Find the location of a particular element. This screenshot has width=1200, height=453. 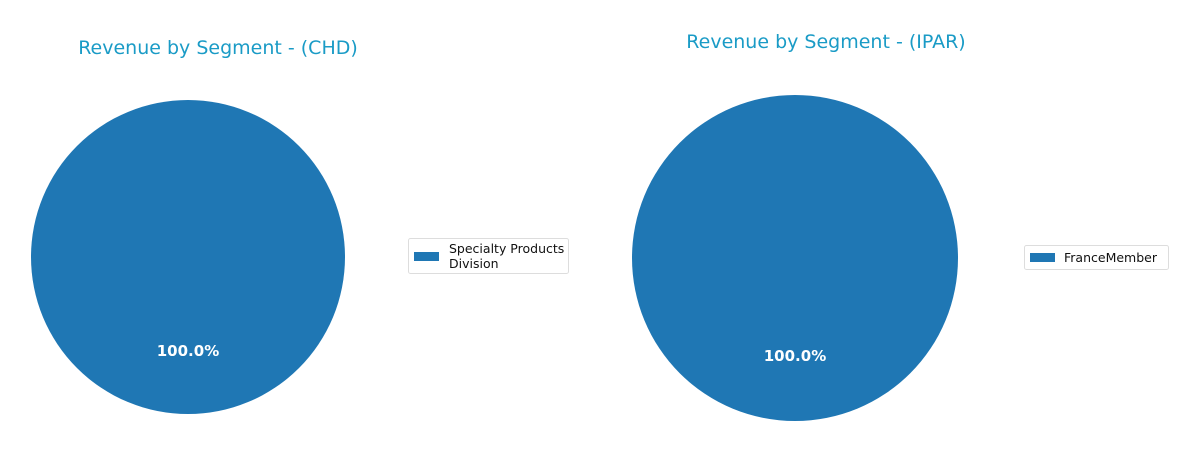

legend: Specialty Products Division is located at coordinates (488, 256).